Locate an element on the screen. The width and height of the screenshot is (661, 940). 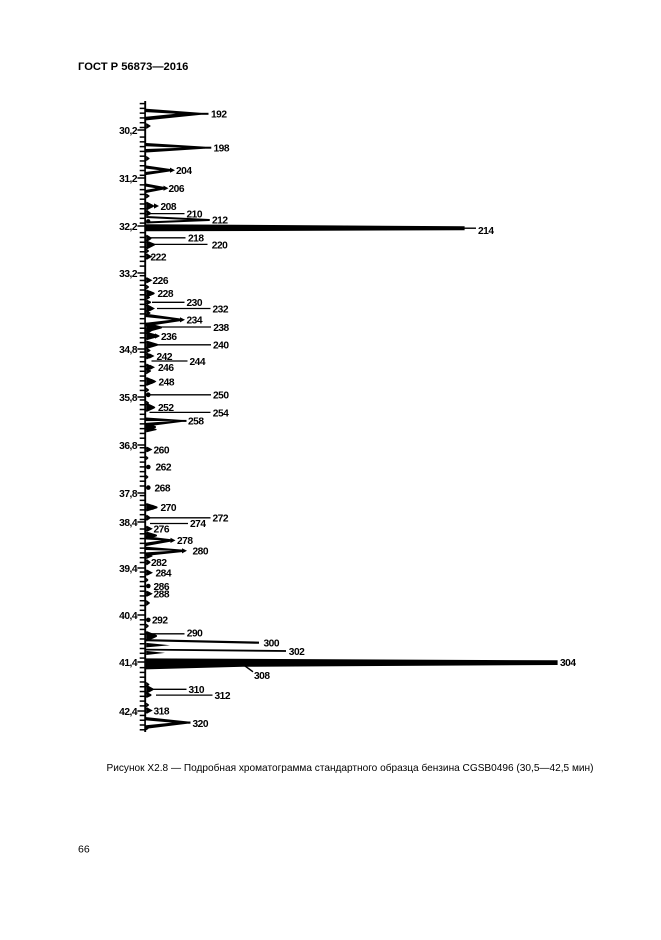
svg-text: 34,8 is located at coordinates (128, 350).